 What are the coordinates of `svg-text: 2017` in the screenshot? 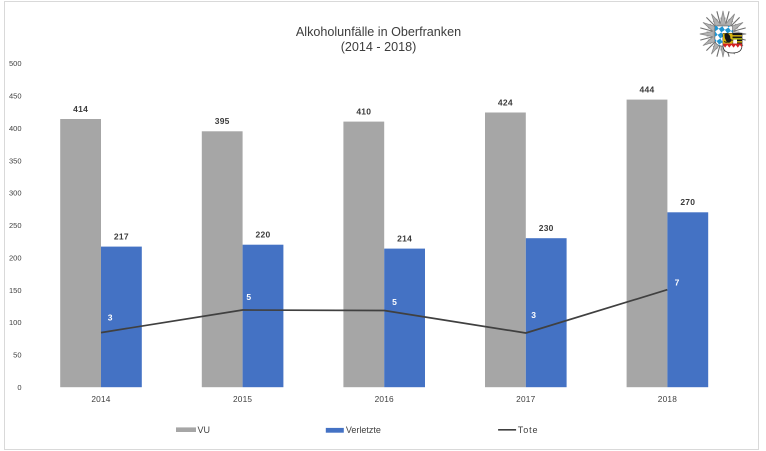 It's located at (525, 399).